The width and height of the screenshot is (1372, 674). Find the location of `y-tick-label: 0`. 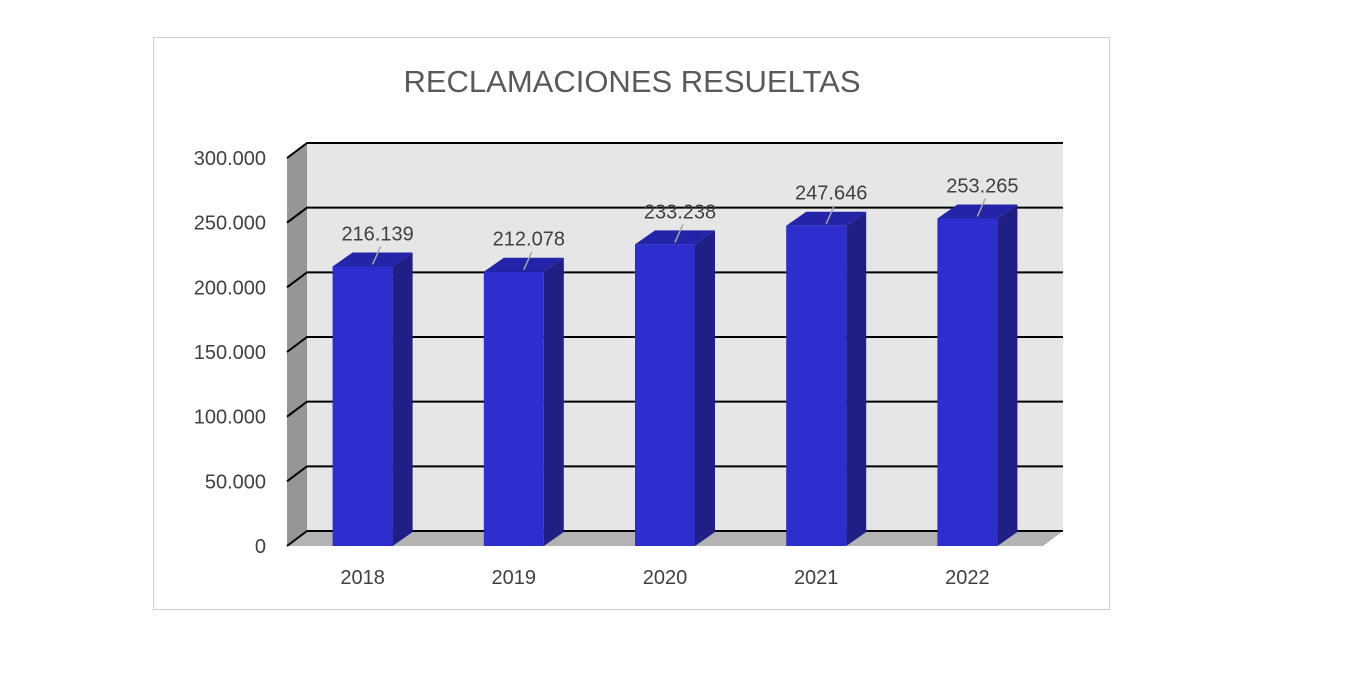

y-tick-label: 0 is located at coordinates (260, 547).